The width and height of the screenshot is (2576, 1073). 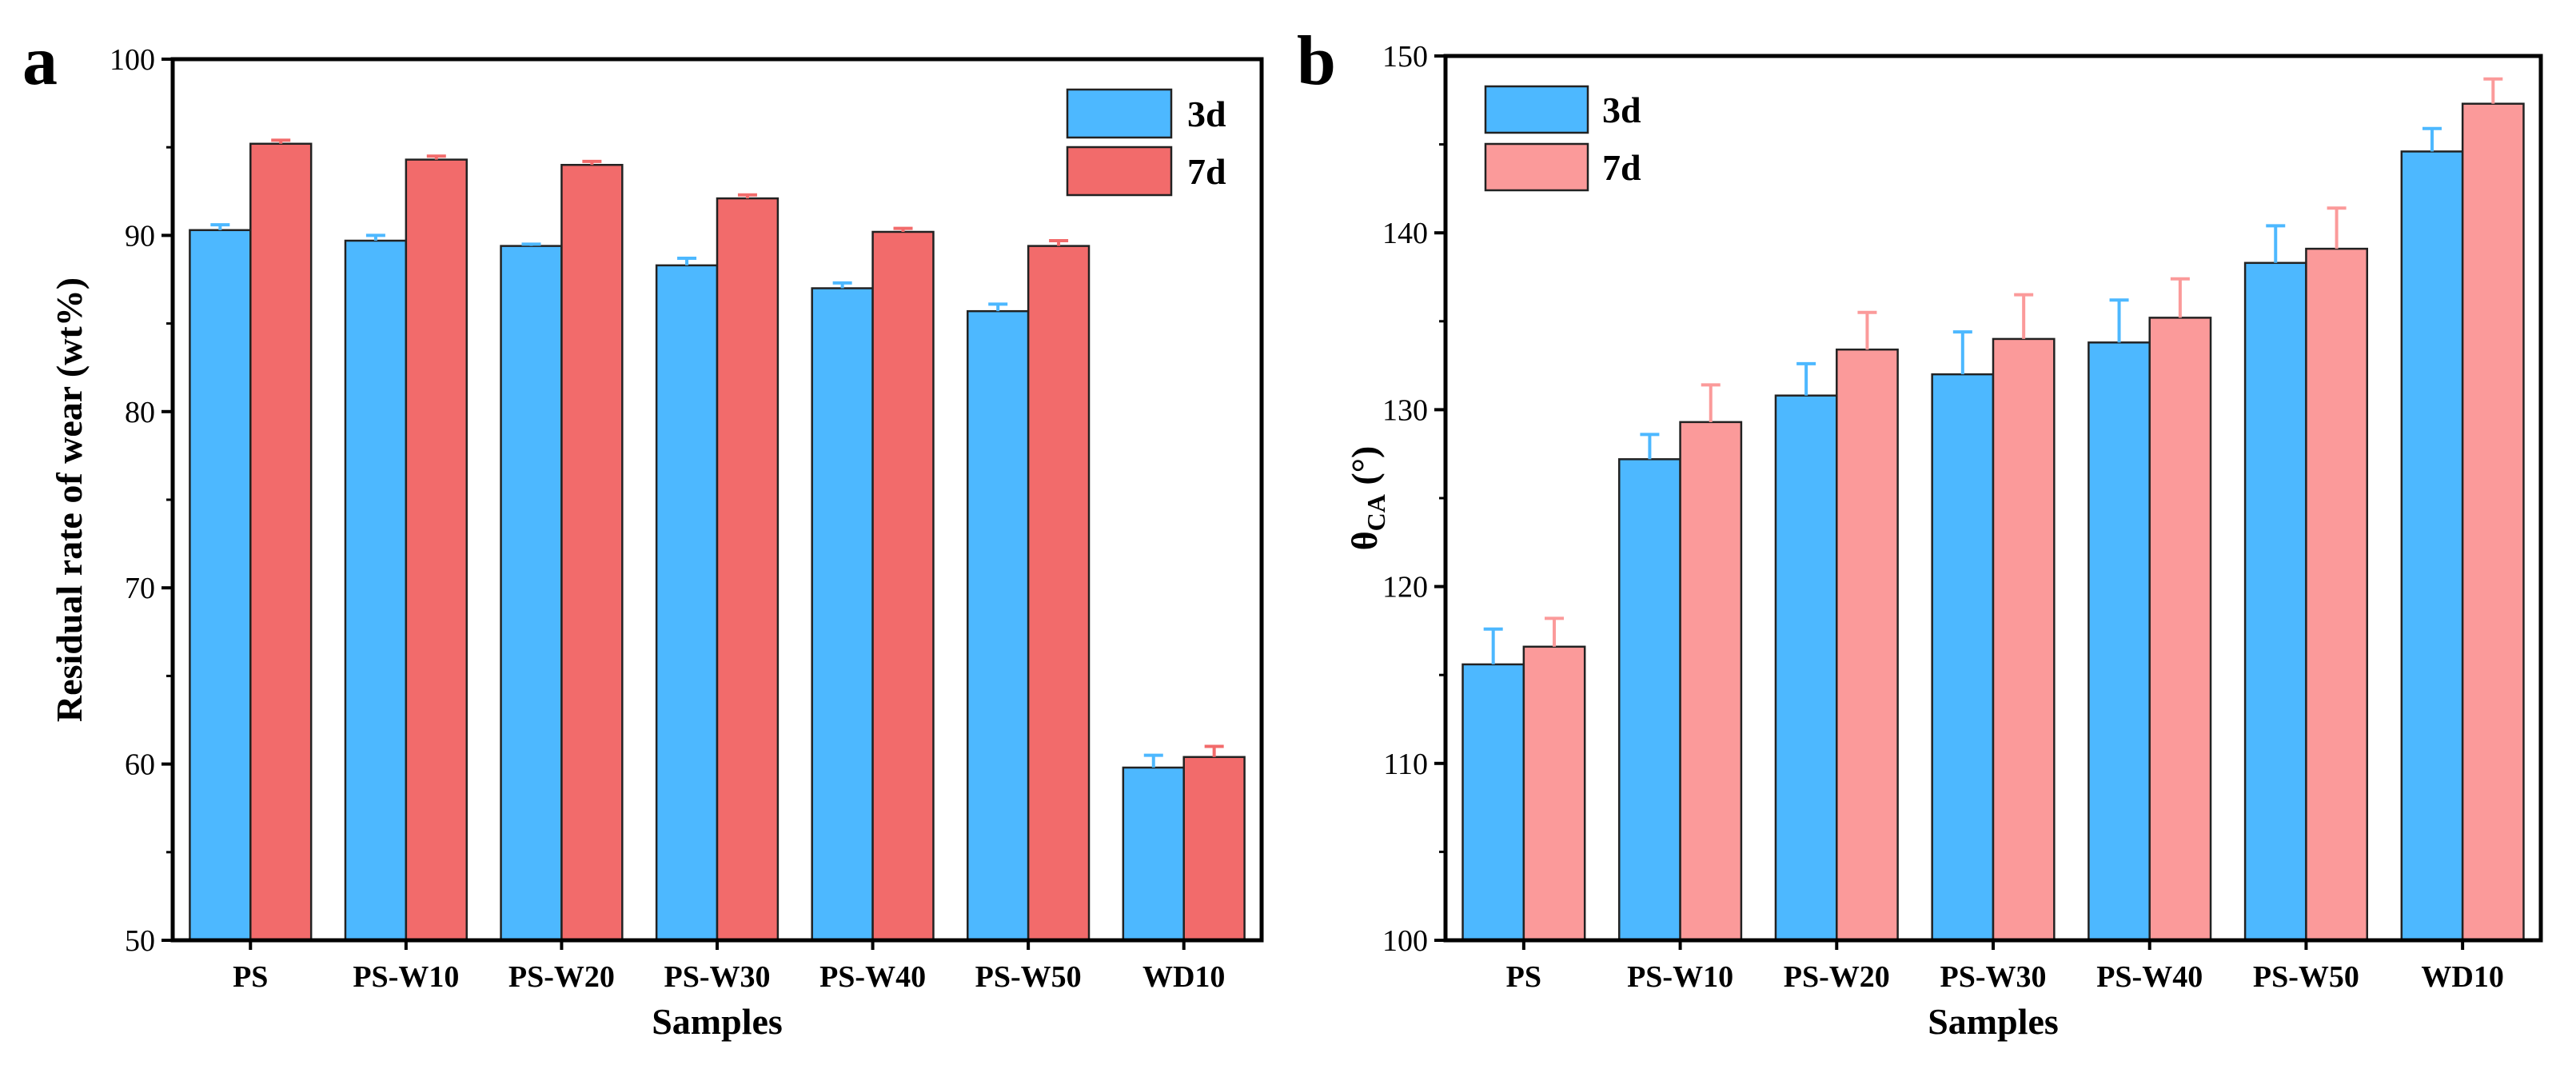 What do you see at coordinates (717, 1022) in the screenshot?
I see `panel-a-x-axis-title: Samples` at bounding box center [717, 1022].